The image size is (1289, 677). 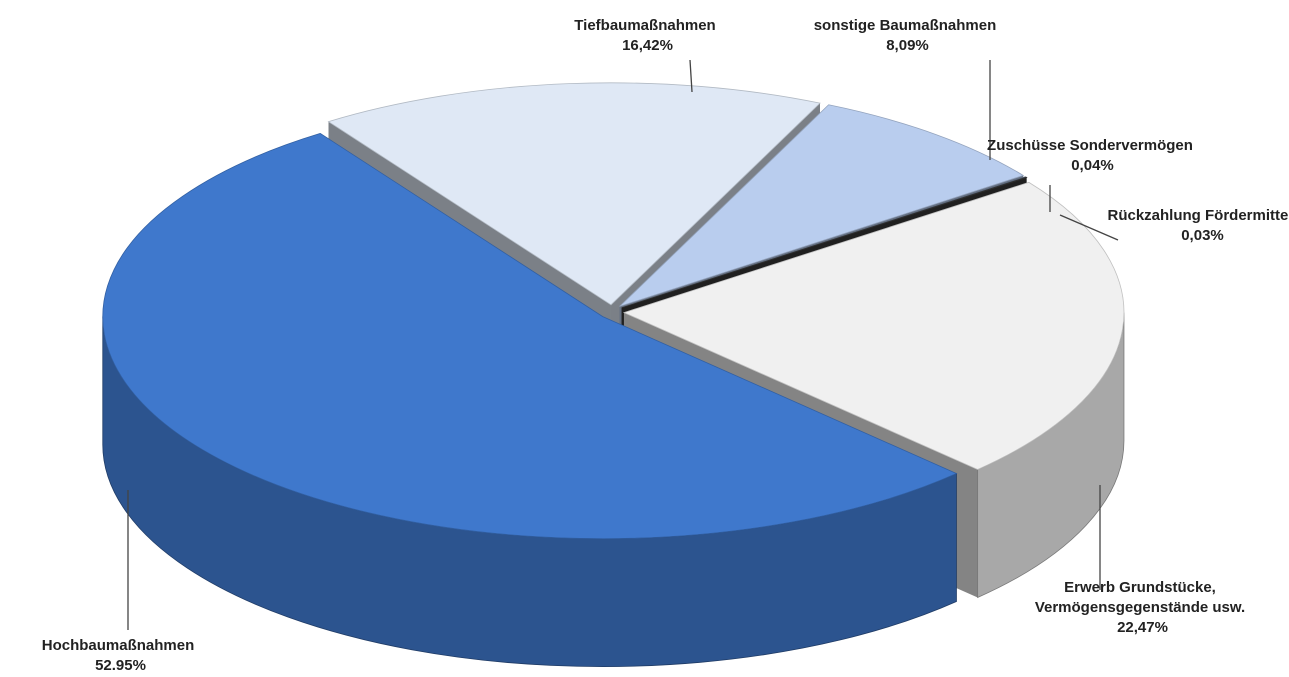 I want to click on slice-label: sonstige Baumaßnahmen 8,09%, so click(x=905, y=36).